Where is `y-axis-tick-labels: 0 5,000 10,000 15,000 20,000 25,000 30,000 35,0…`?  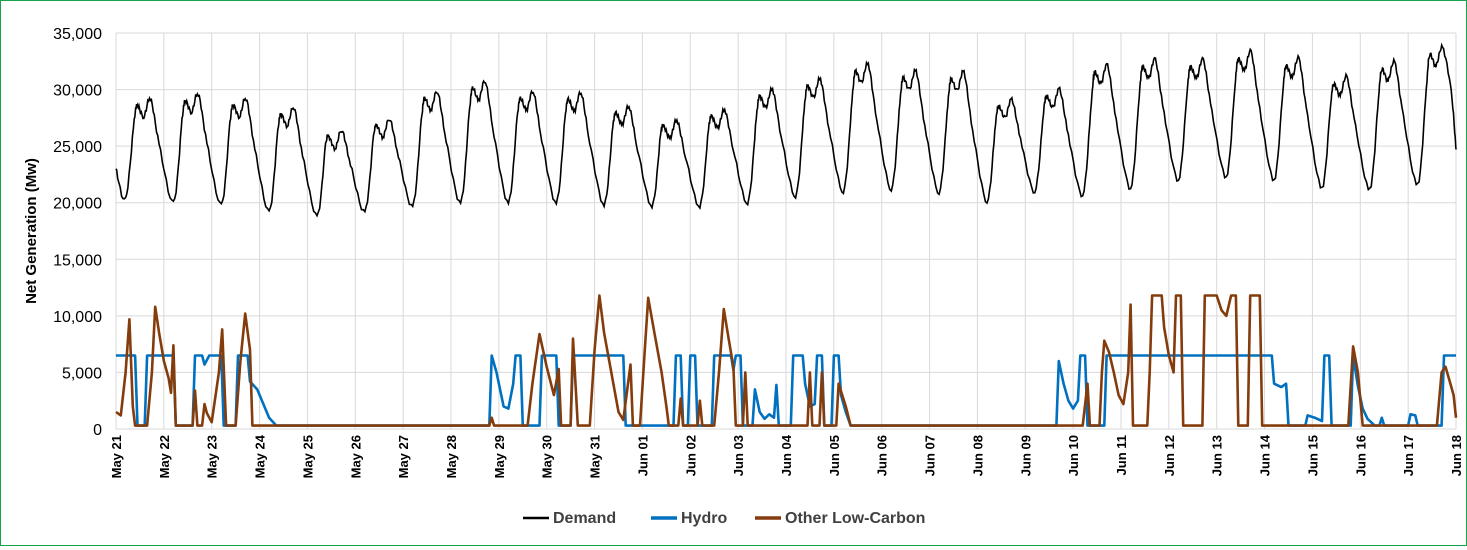
y-axis-tick-labels: 0 5,000 10,000 15,000 20,000 25,000 30,000 35,0… is located at coordinates (77, 232).